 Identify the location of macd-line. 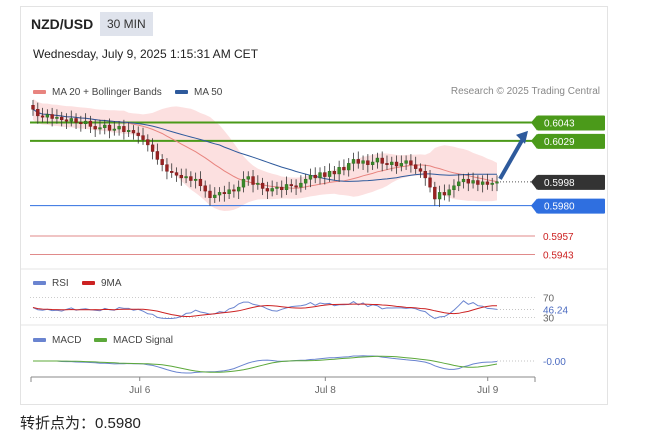
(265, 364).